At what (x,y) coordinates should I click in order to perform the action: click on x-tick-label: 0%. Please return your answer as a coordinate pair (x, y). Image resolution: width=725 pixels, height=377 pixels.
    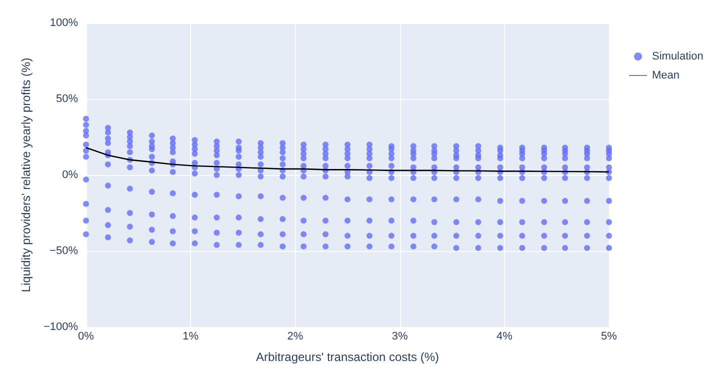
    Looking at the image, I should click on (86, 336).